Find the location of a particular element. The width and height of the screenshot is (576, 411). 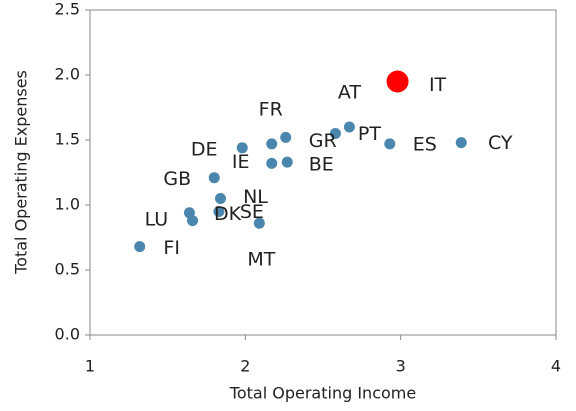

y-tick-label: 2.5 is located at coordinates (67, 9).